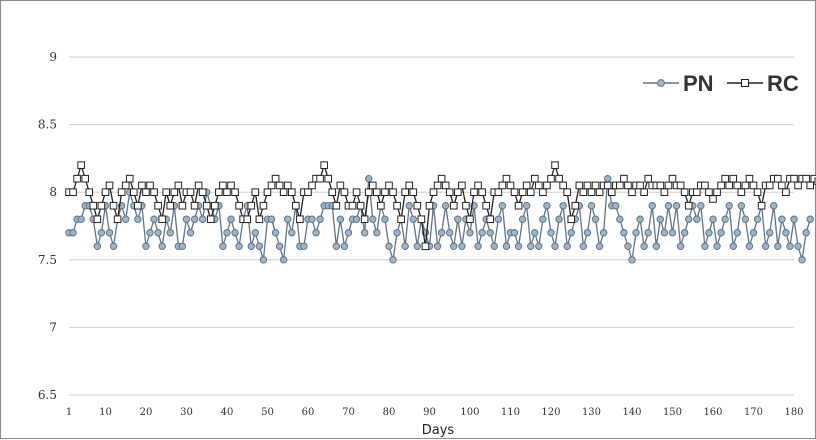  Describe the element at coordinates (672, 412) in the screenshot. I see `x-tick-label: 150` at that location.